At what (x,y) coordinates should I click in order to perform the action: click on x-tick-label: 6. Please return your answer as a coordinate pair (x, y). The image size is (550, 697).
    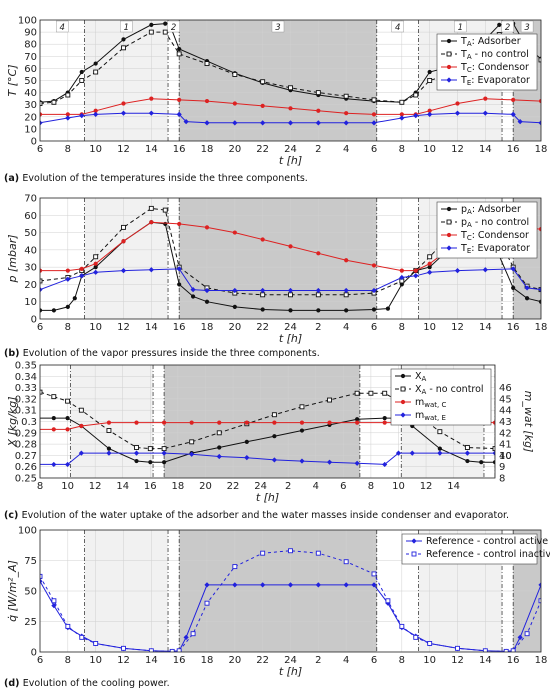
    Looking at the image, I should click on (40, 660).